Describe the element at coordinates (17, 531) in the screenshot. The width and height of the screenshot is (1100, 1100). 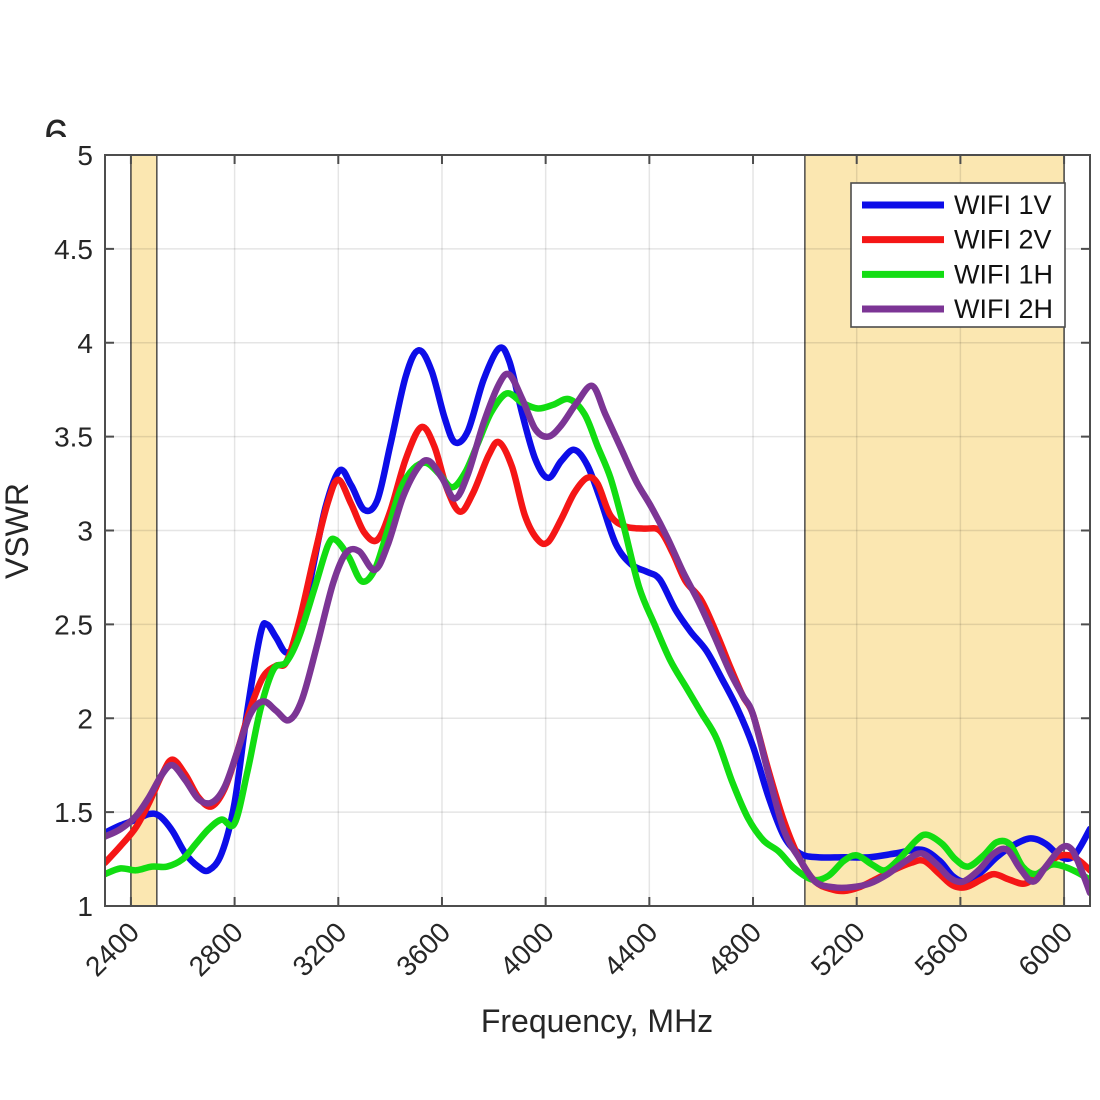
I see `y-axis-label: VSWR` at that location.